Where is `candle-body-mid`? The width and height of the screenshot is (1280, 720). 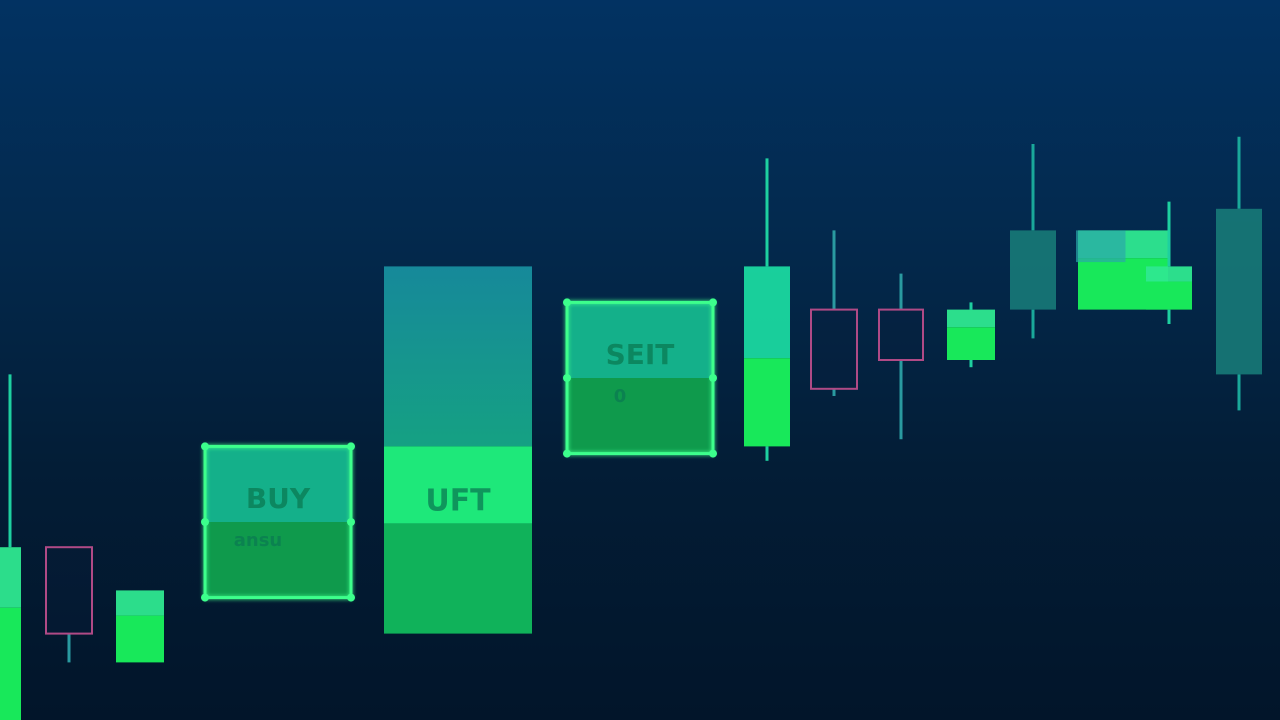
candle-body-mid is located at coordinates (458, 485).